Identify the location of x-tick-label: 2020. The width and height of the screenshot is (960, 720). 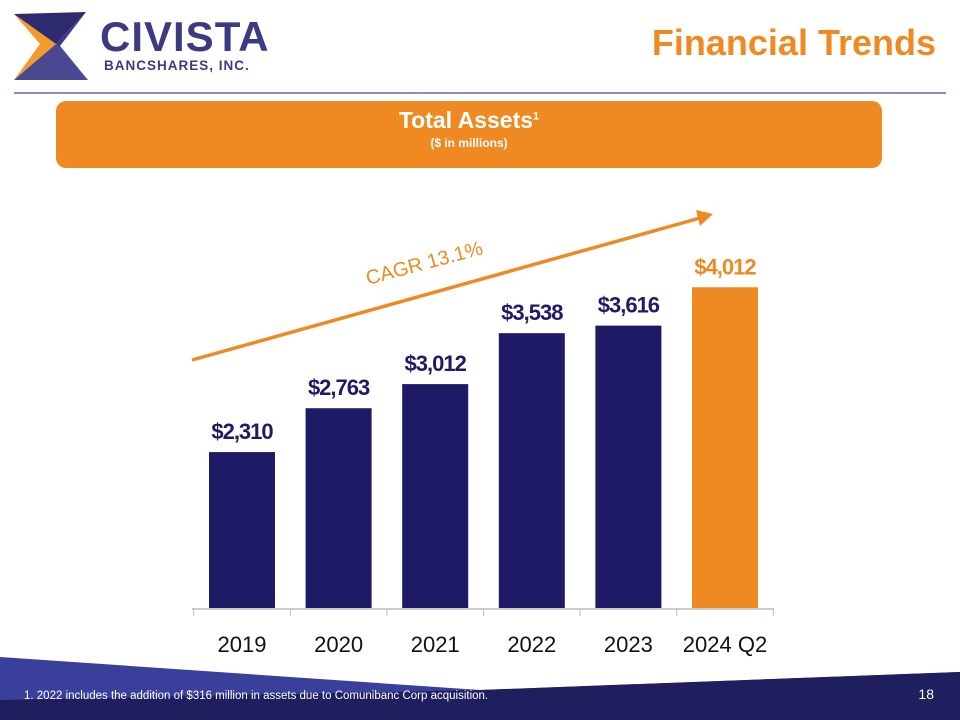
(338, 644).